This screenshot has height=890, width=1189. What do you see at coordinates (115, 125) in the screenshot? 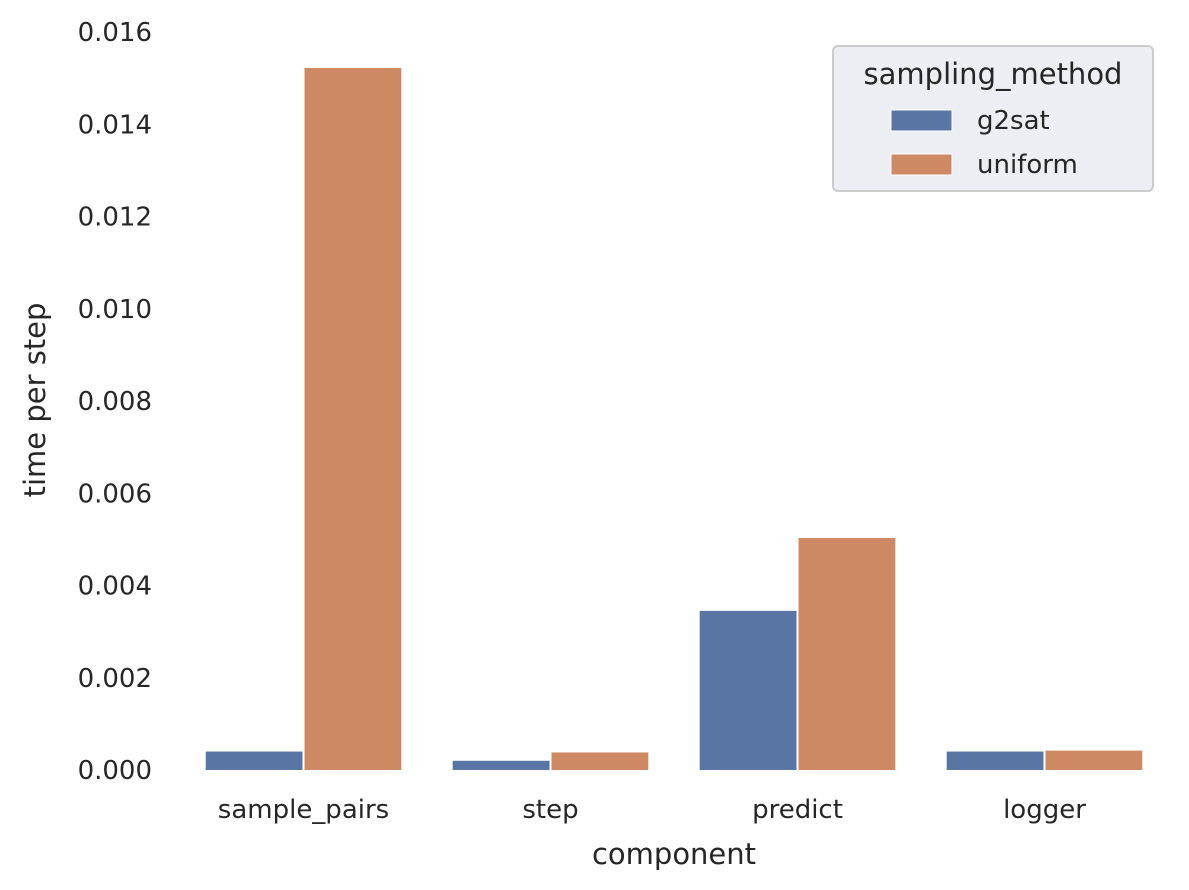
I see `y-tick-label: 0.014` at bounding box center [115, 125].